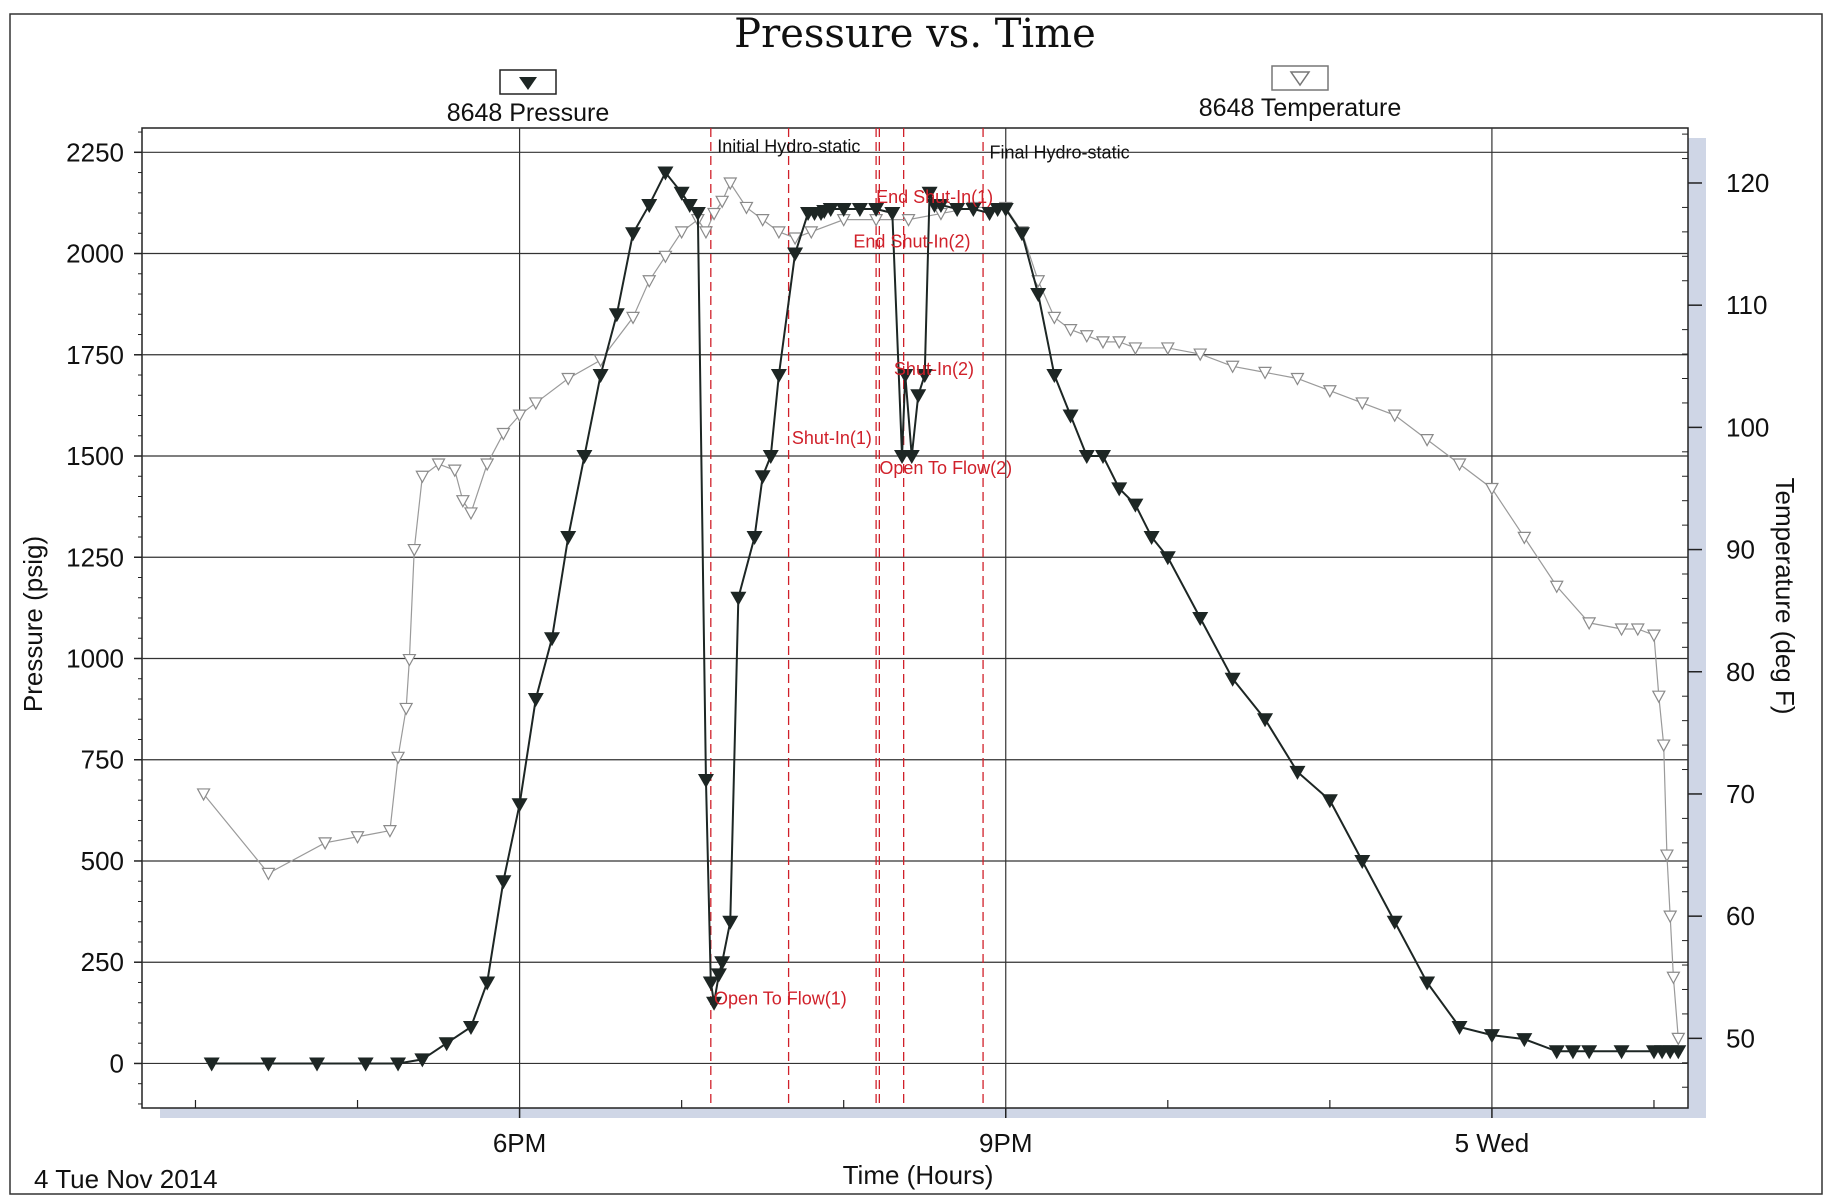 The image size is (1831, 1198). Describe the element at coordinates (832, 438) in the screenshot. I see `annotation-label: Shut-In(1)` at that location.